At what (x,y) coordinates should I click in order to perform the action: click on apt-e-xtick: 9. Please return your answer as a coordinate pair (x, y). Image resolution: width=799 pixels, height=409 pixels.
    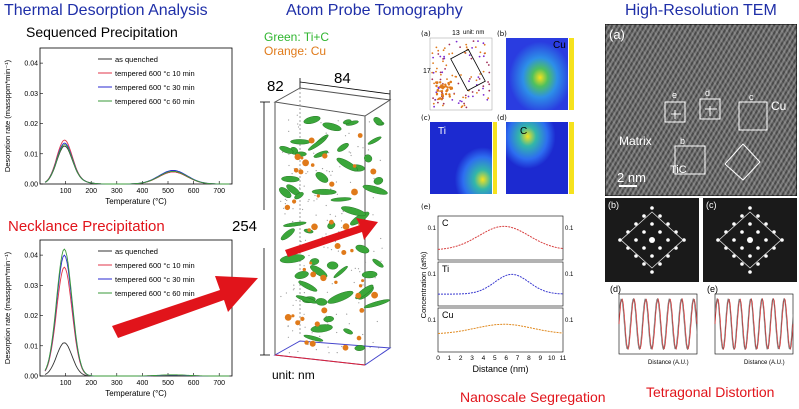
    Looking at the image, I should click on (540, 358).